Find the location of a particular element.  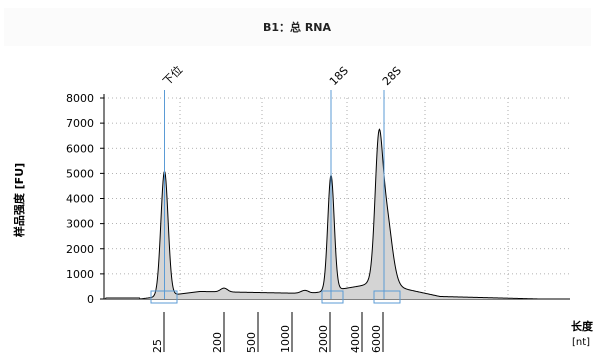

y-tick-label: 8000 is located at coordinates (80, 98).